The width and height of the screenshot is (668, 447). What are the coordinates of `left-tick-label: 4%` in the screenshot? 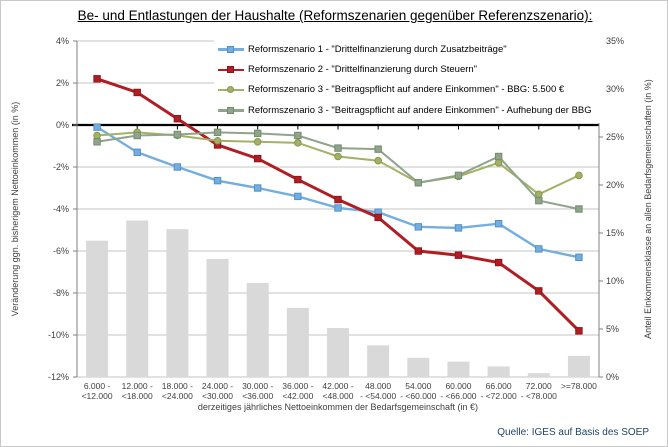 It's located at (62, 41).